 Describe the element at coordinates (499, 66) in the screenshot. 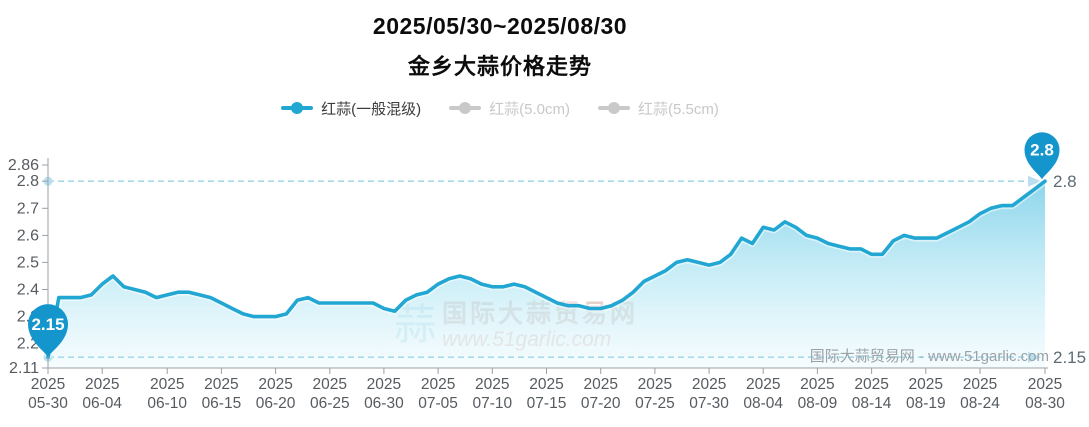

I see `chart-title: 金乡大蒜价格走势` at that location.